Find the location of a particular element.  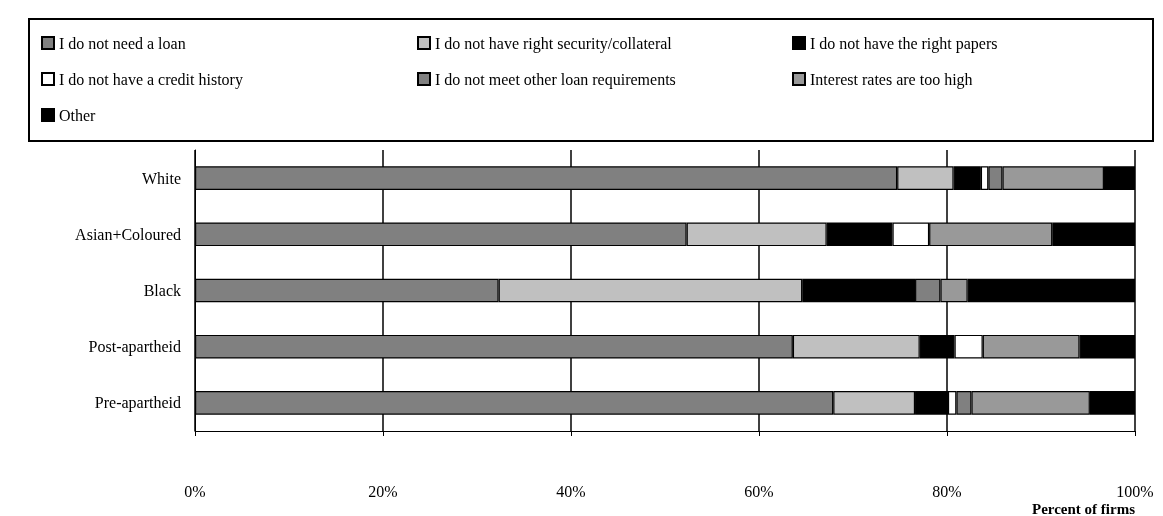

legend-label: I do not meet other loan requirements is located at coordinates (555, 79).